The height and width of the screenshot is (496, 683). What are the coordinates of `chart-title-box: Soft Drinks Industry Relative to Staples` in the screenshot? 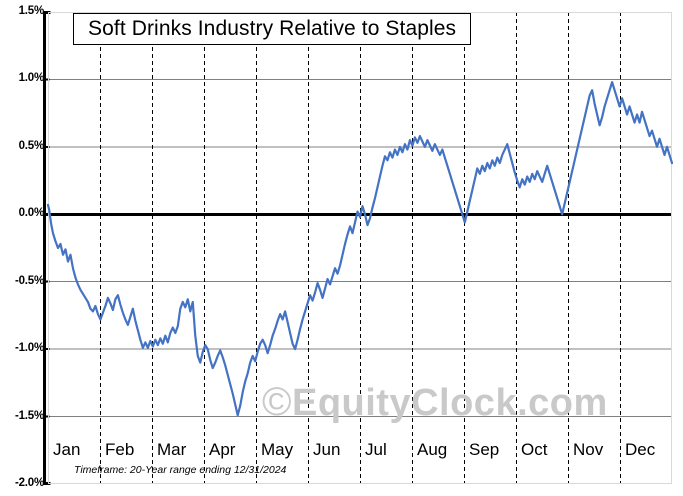 It's located at (272, 29).